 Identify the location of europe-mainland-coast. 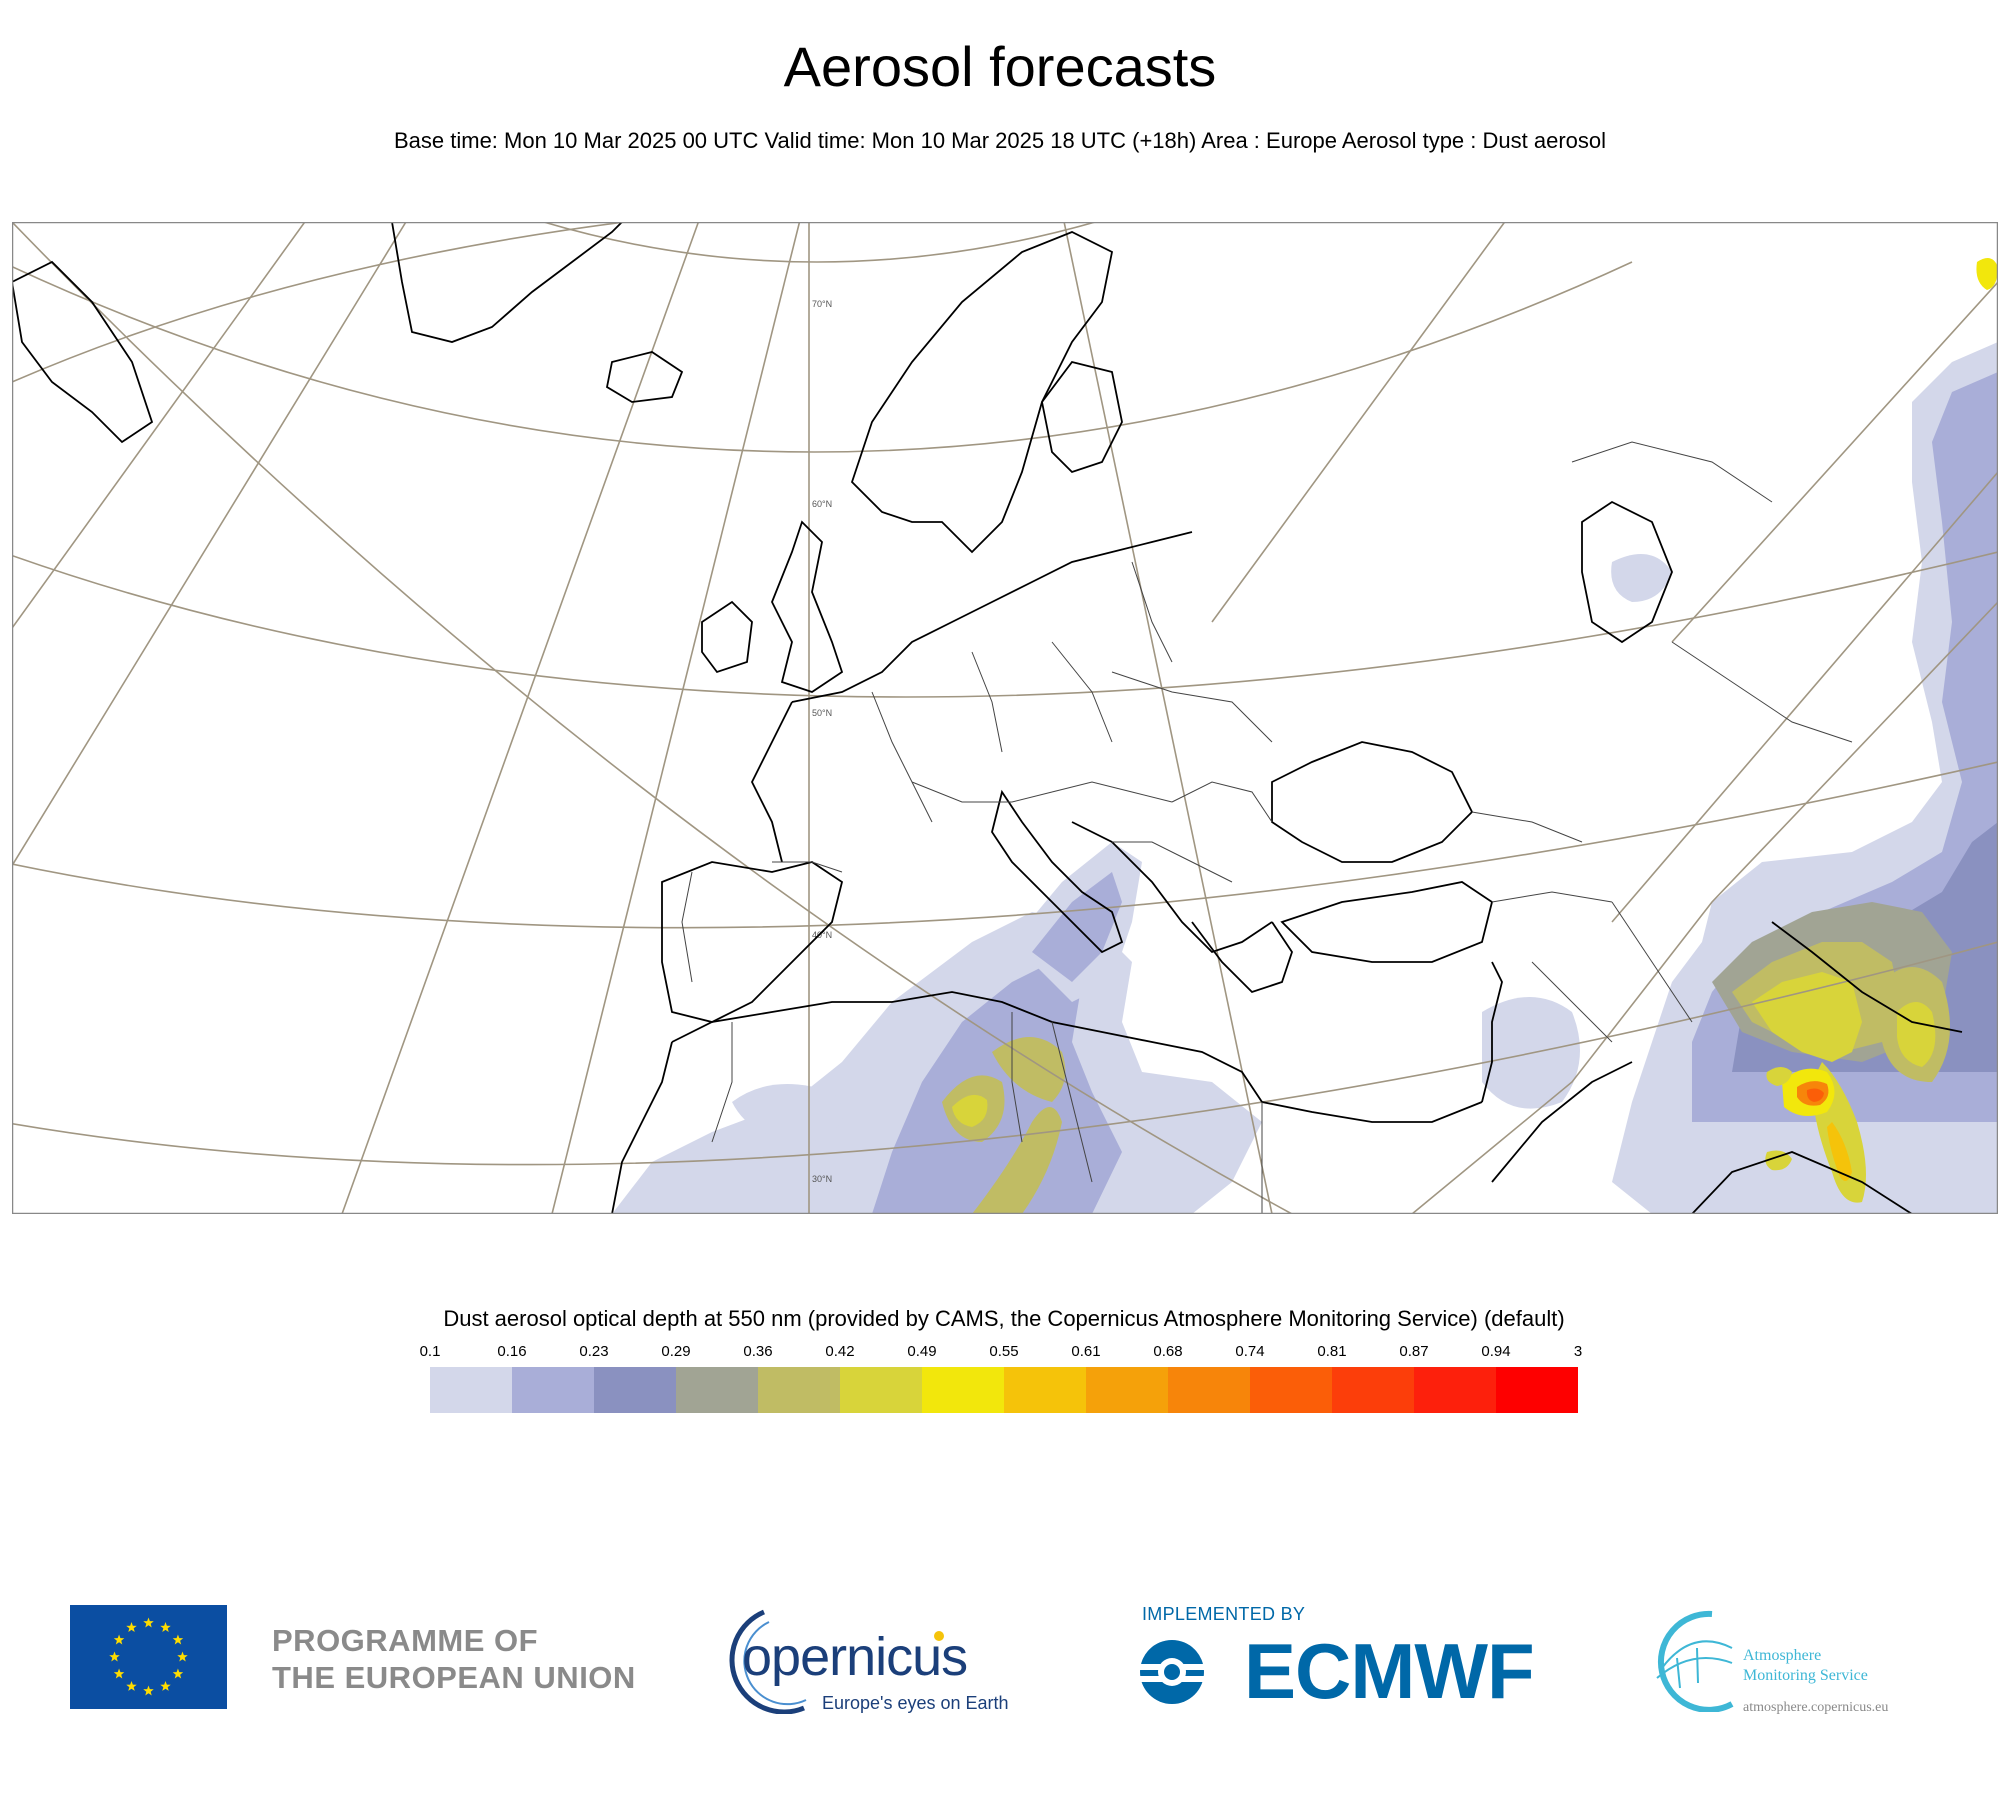
(992, 617).